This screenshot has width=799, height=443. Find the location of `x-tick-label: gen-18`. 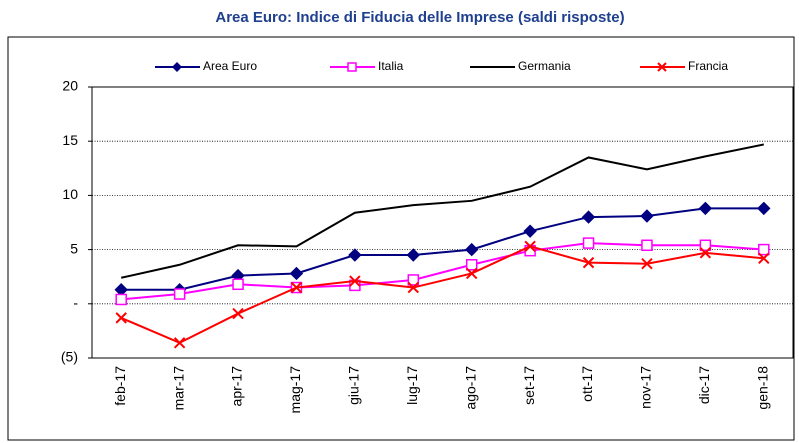

x-tick-label: gen-18 is located at coordinates (762, 388).